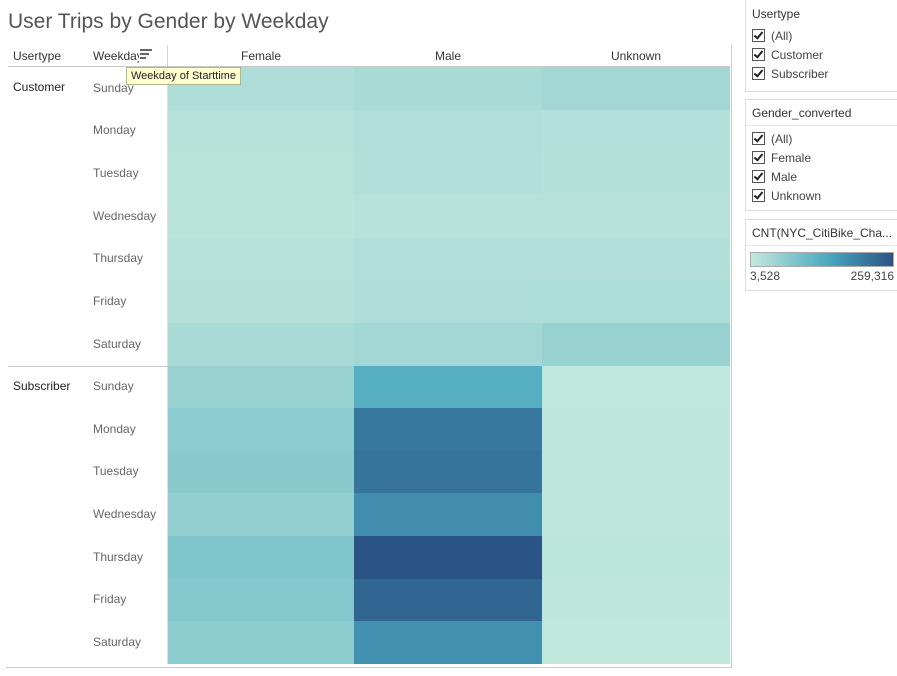 The image size is (897, 676). I want to click on male-column-header: Male, so click(447, 56).